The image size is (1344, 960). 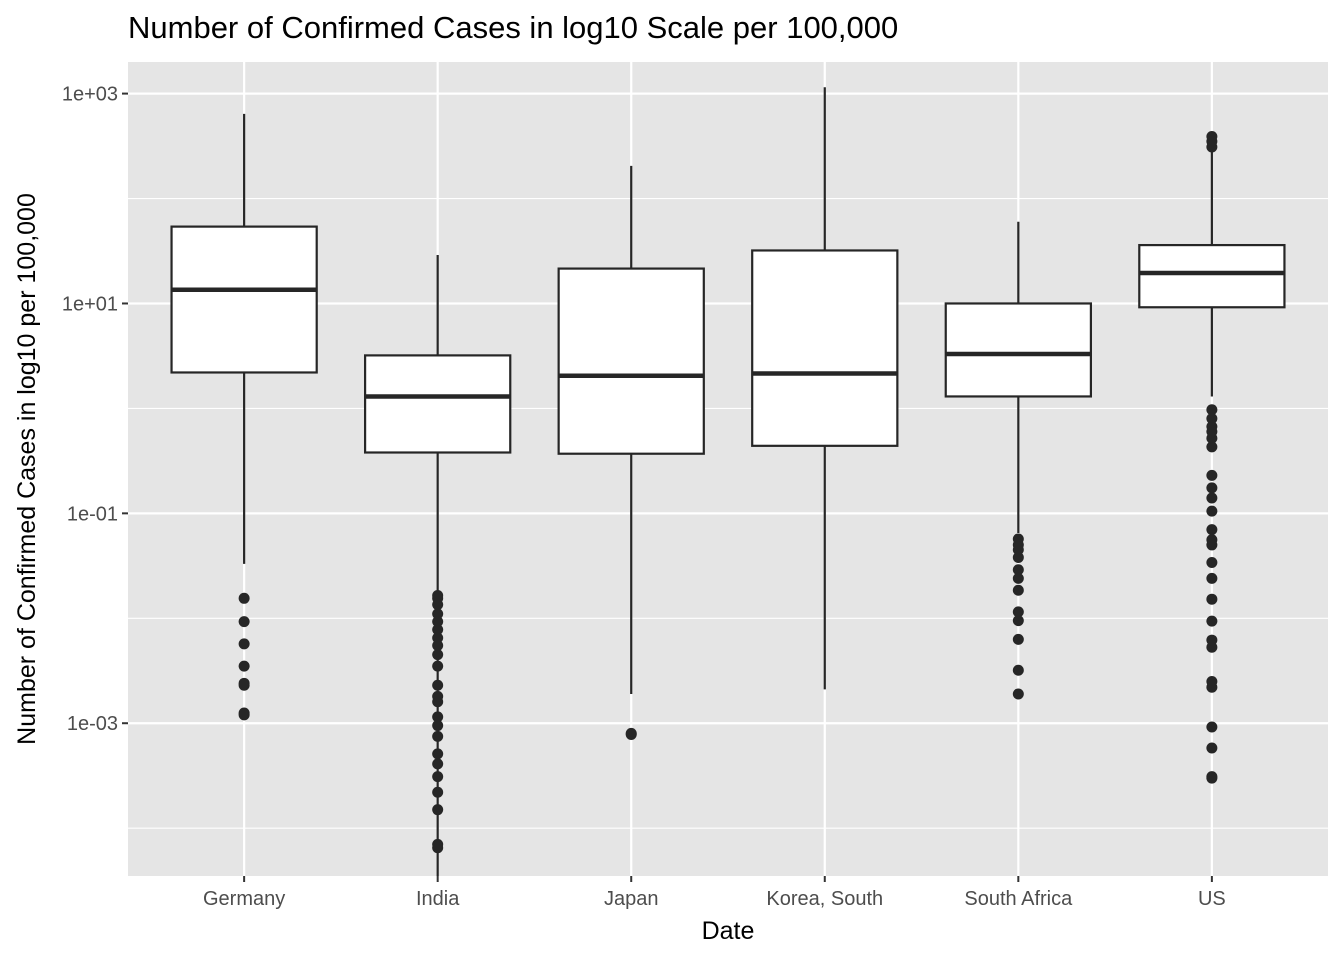 What do you see at coordinates (92, 514) in the screenshot?
I see `y-tick-label: 1e-01` at bounding box center [92, 514].